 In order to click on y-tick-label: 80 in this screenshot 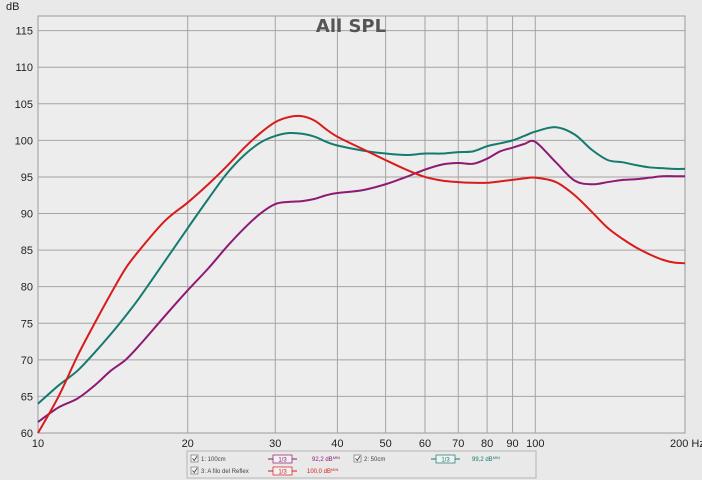, I will do `click(27, 288)`.